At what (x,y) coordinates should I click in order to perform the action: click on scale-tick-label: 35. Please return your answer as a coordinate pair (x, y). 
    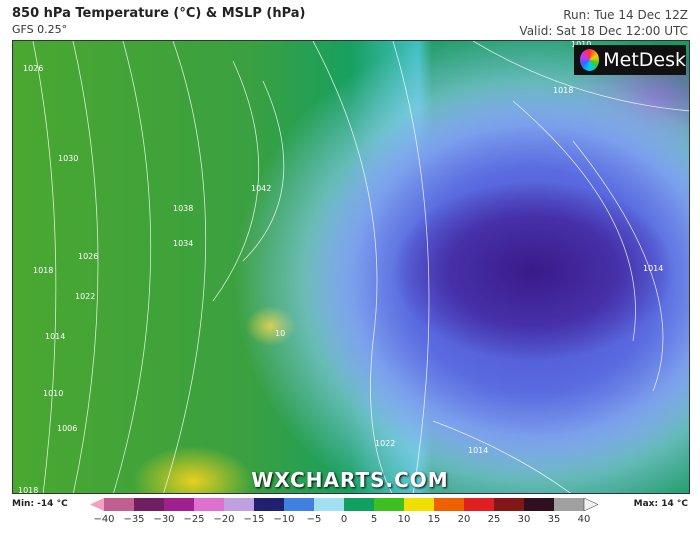
    Looking at the image, I should click on (554, 519).